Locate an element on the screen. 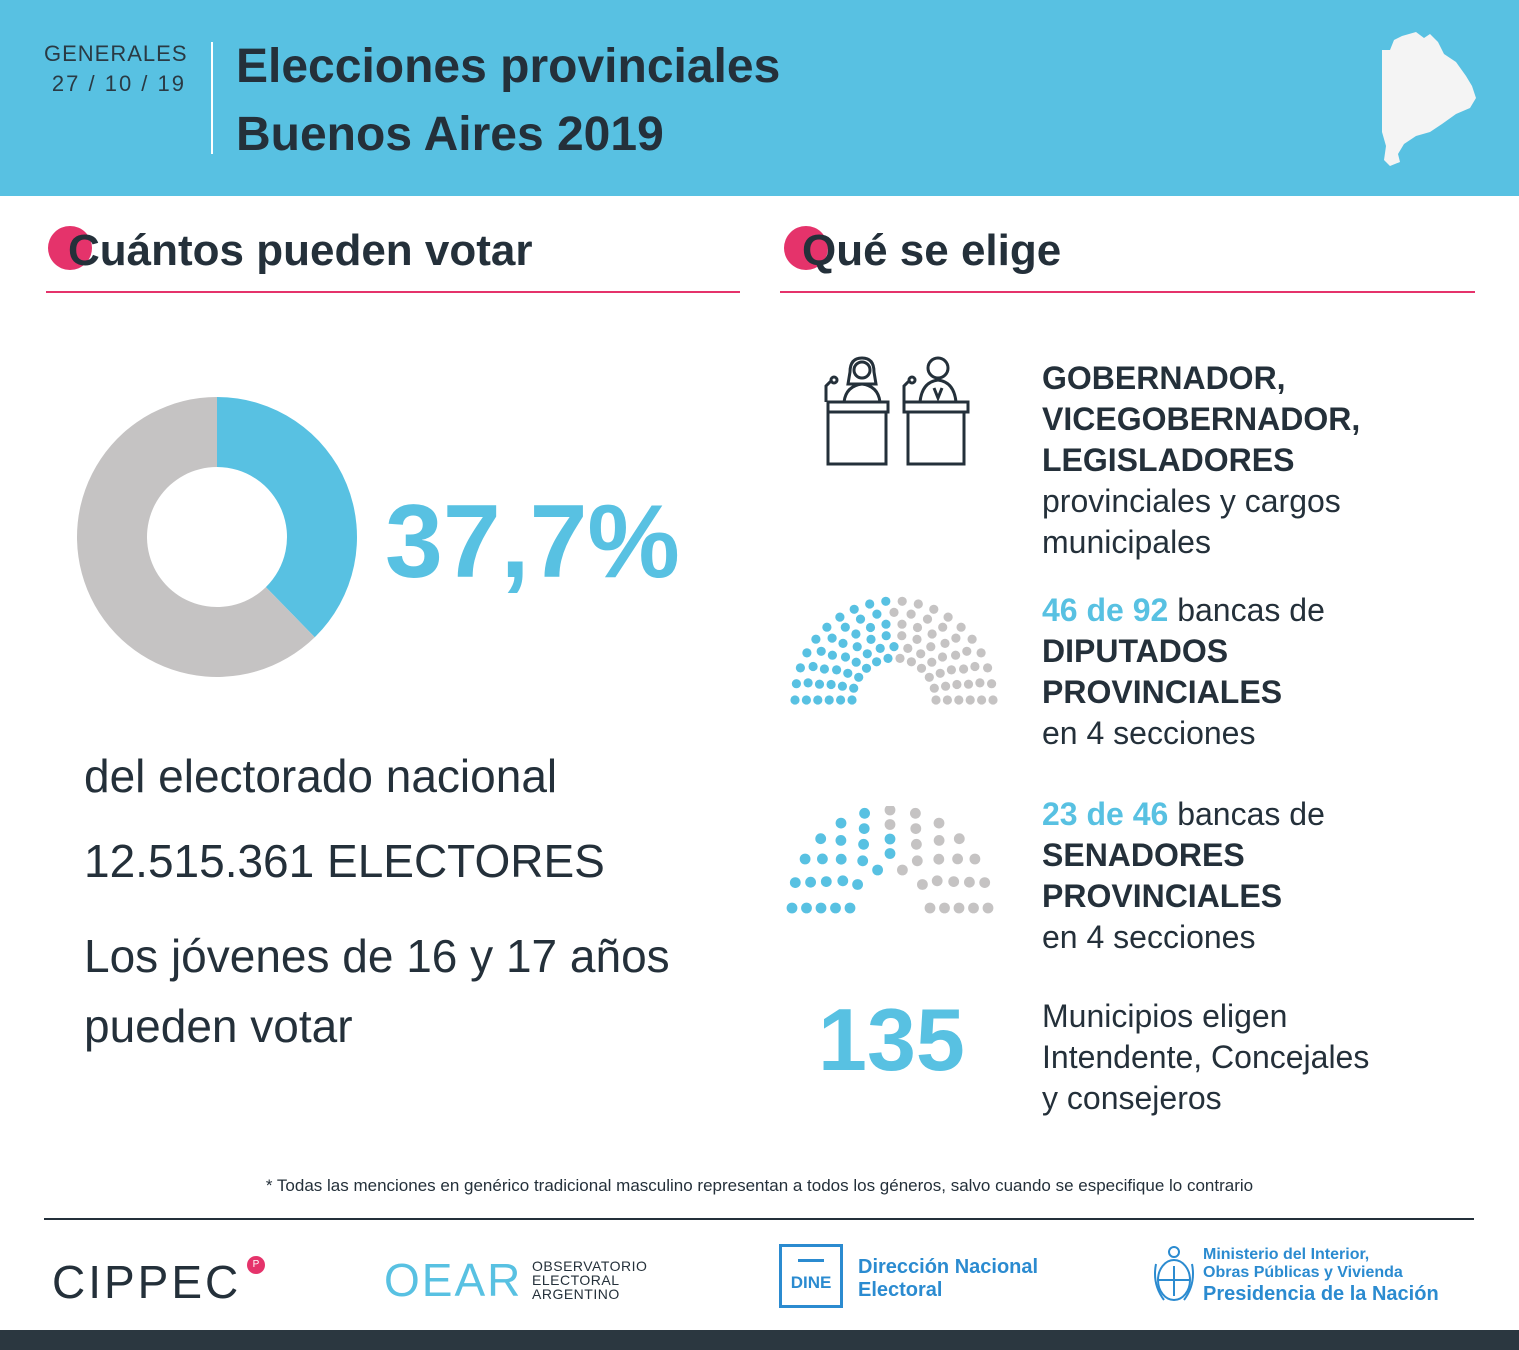 The width and height of the screenshot is (1519, 1350). national-coat-of-arms-icon is located at coordinates (1174, 1273).